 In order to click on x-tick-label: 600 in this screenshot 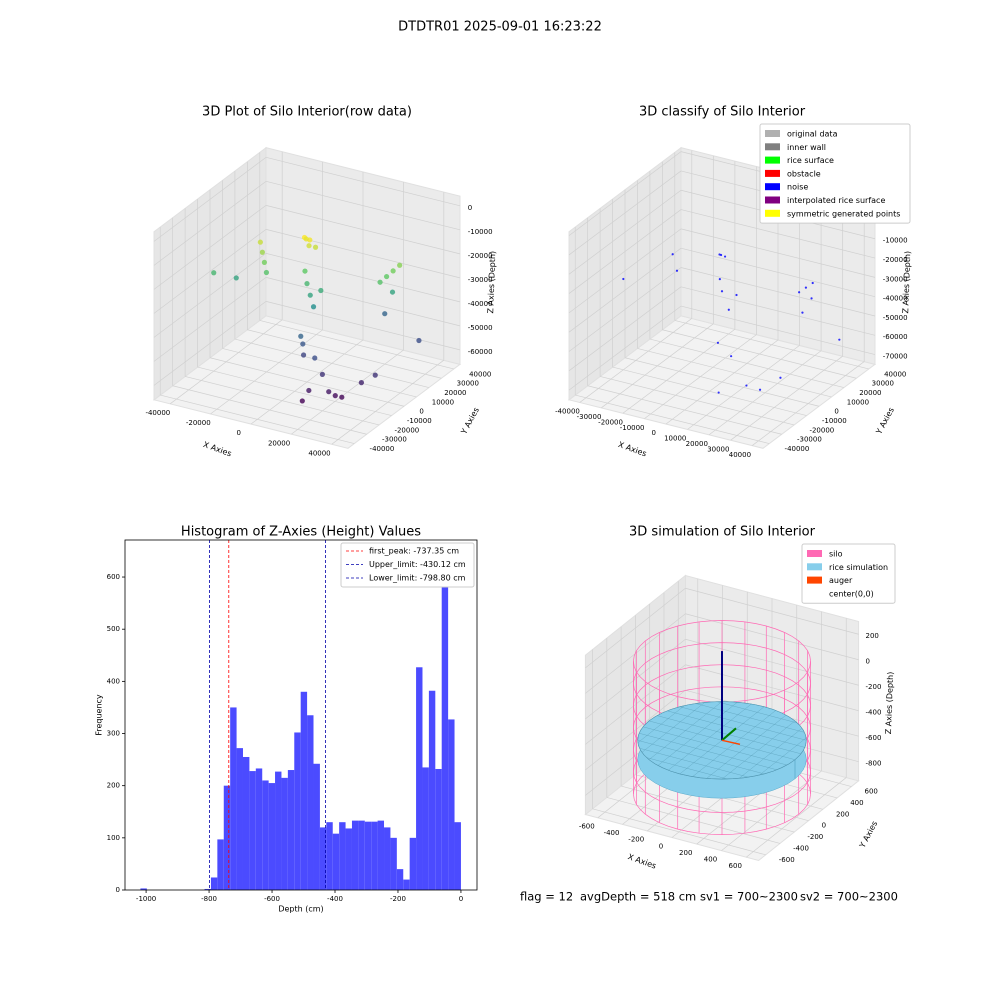, I will do `click(735, 866)`.